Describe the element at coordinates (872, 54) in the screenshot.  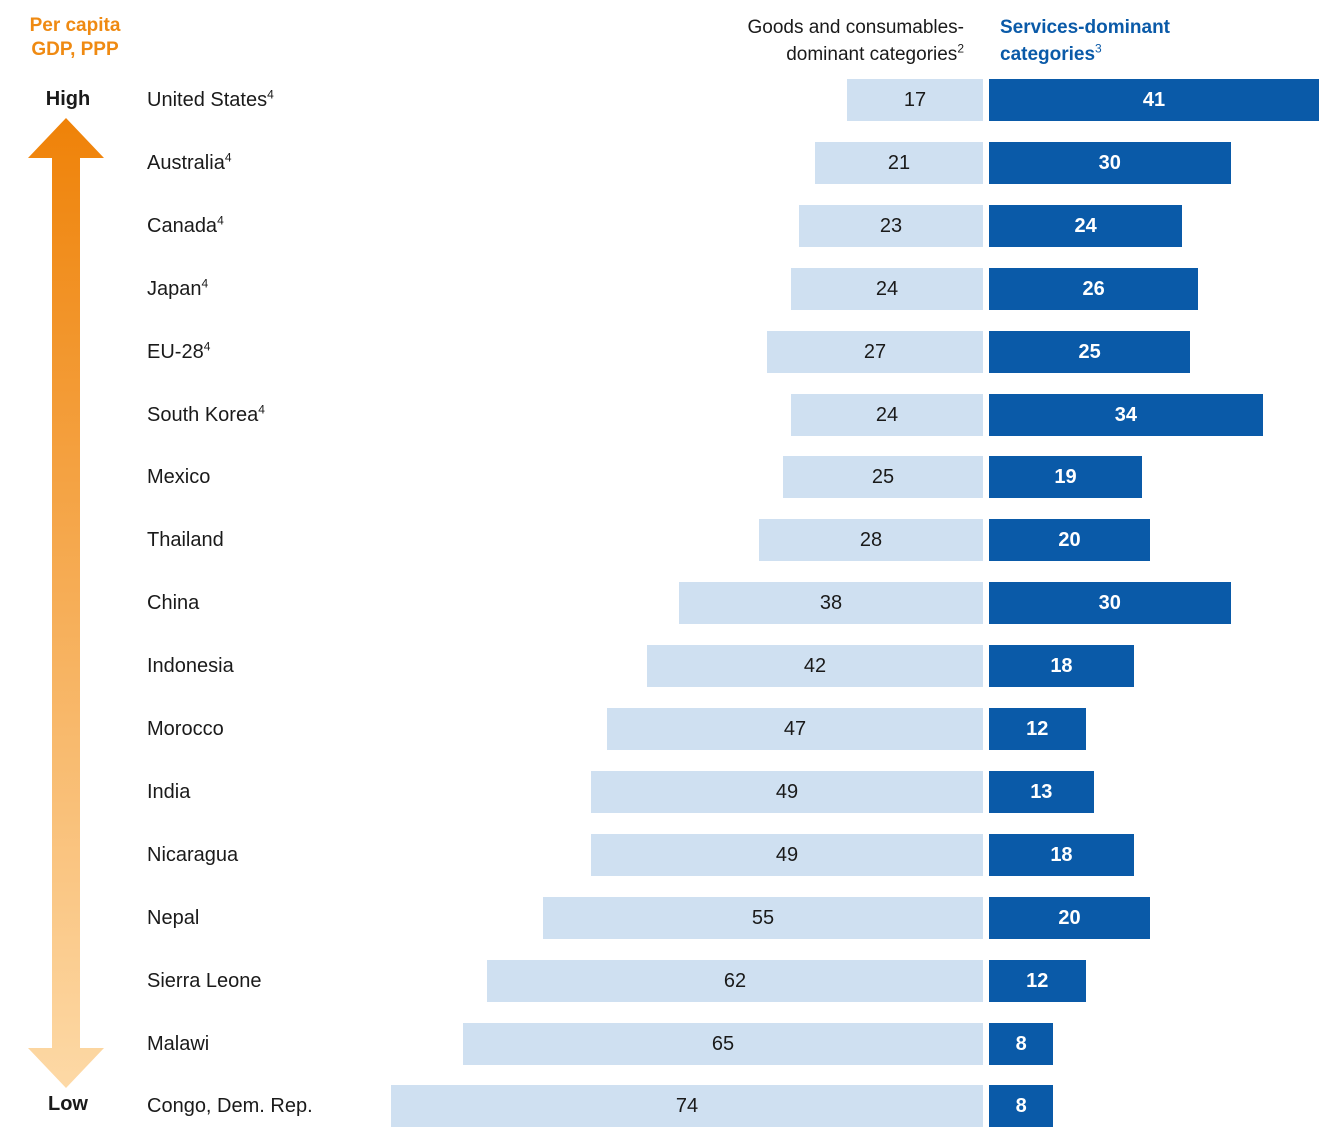
I see `goods-header-line2: dominant categories` at that location.